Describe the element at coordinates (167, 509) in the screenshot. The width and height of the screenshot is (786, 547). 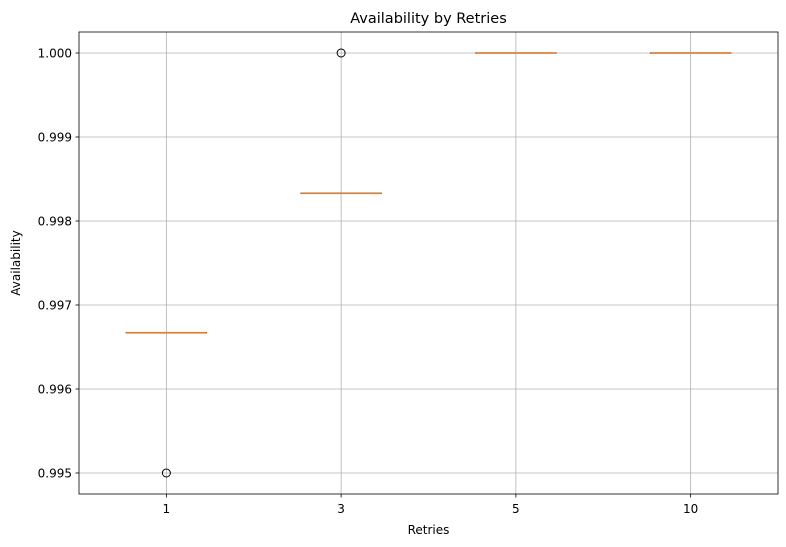
I see `x-tick-label: 1` at that location.